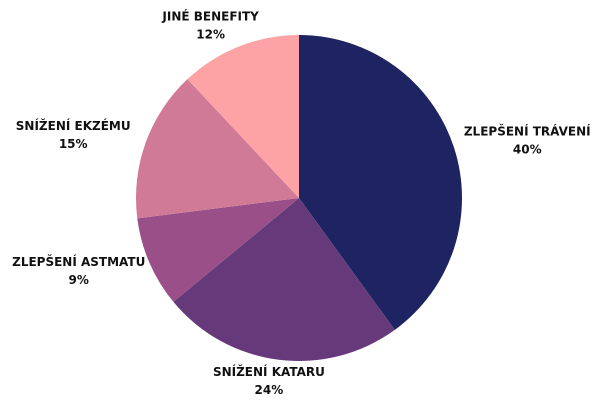  Describe the element at coordinates (210, 15) in the screenshot. I see `slice-label: JINÉ BENEFITY` at that location.